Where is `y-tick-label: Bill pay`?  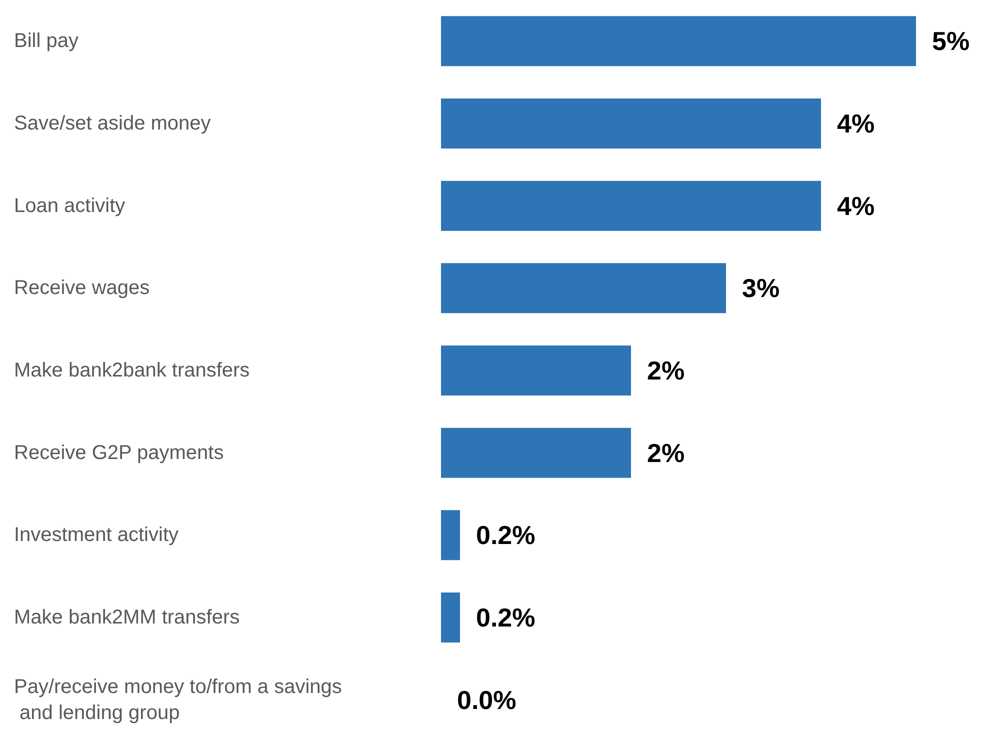
y-tick-label: Bill pay is located at coordinates (46, 41).